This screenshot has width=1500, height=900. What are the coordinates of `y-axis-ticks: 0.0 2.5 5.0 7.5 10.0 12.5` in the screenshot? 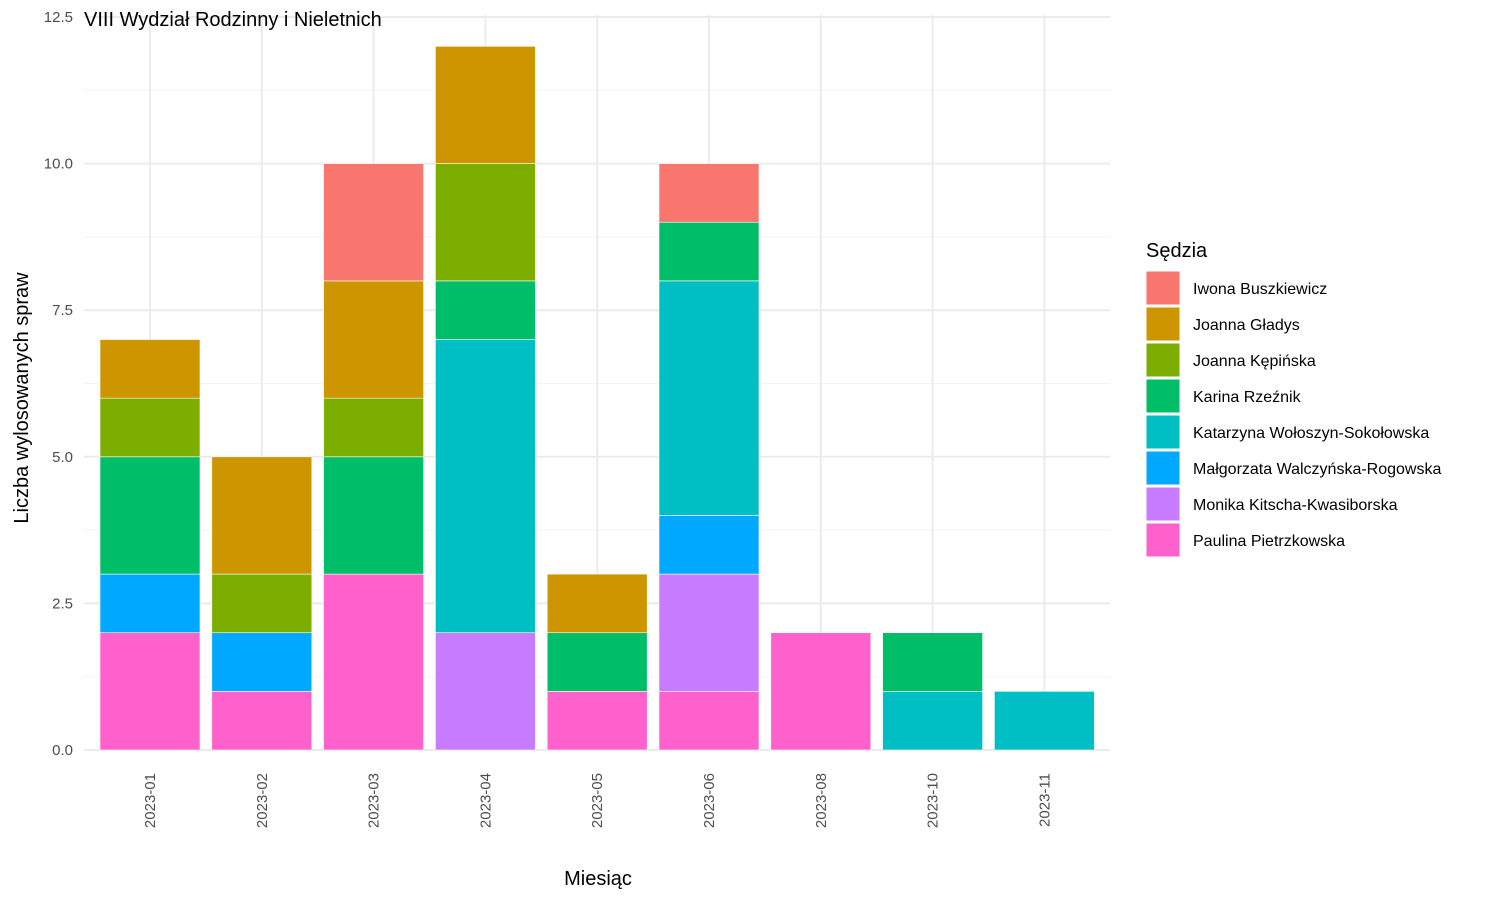 It's located at (58, 384).